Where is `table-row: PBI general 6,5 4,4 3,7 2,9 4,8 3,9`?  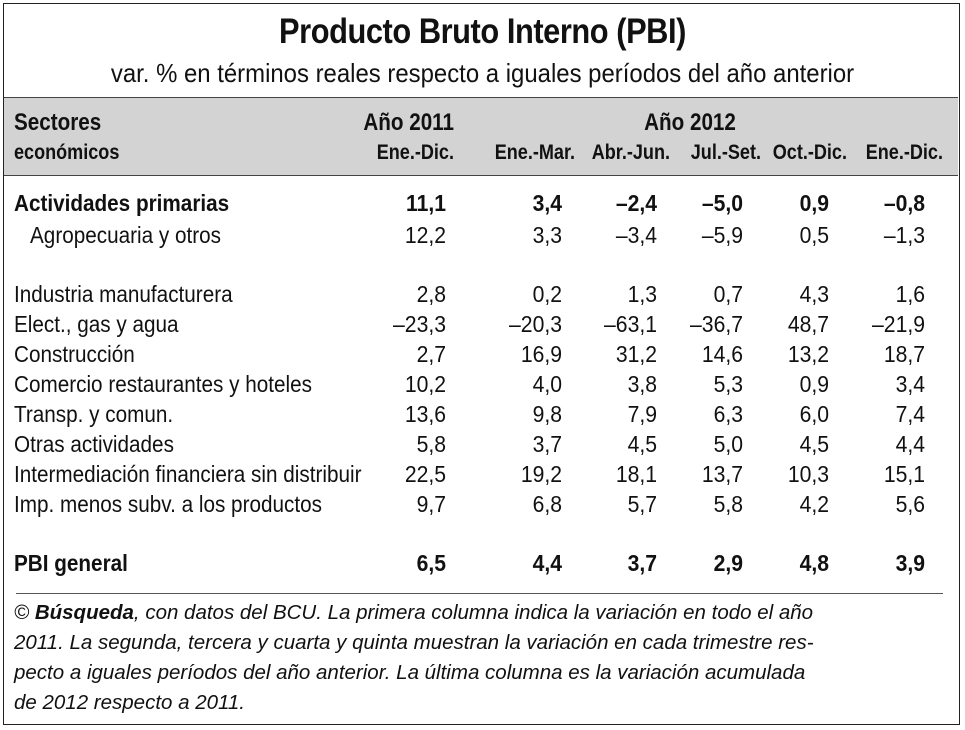
table-row: PBI general 6,5 4,4 3,7 2,9 4,8 3,9 is located at coordinates (482, 565).